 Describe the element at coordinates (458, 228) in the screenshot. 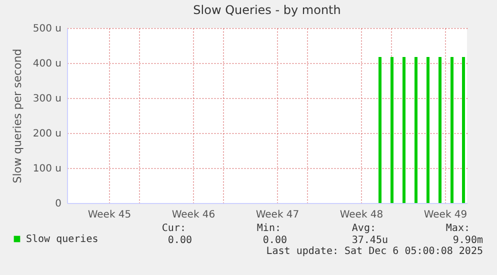

I see `text: Max:` at that location.